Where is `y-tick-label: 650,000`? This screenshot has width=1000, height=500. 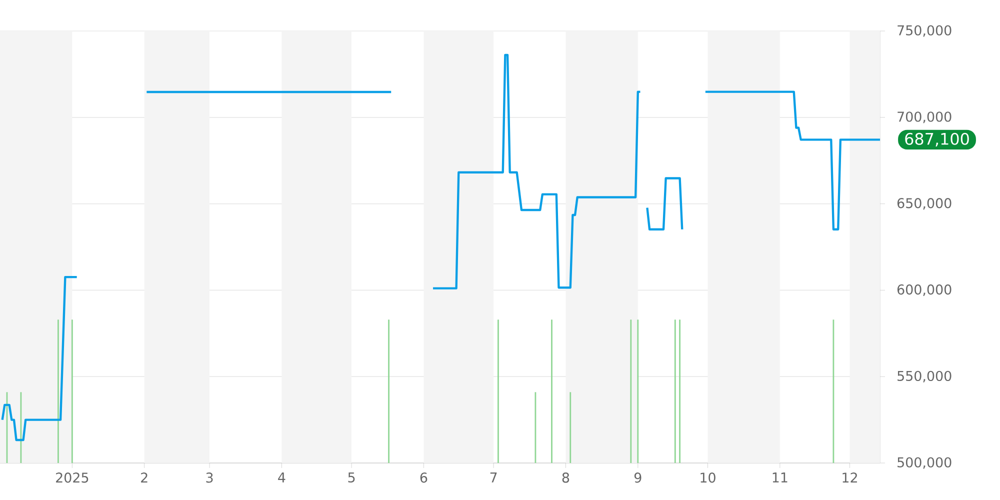 y-tick-label: 650,000 is located at coordinates (924, 204).